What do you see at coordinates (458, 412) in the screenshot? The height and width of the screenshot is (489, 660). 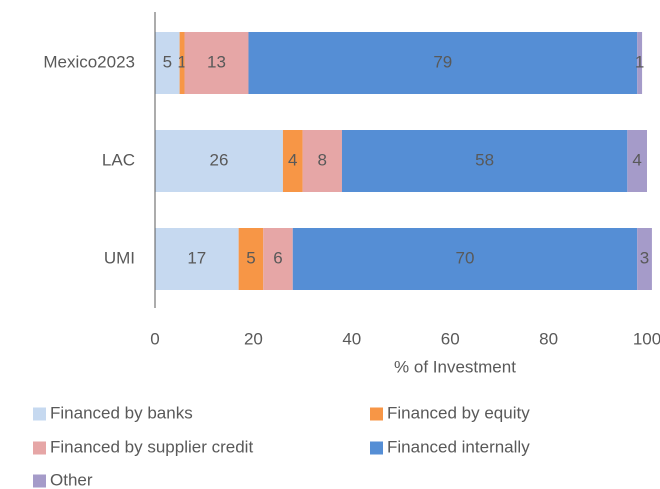 I see `legend-label: Financed by equity` at bounding box center [458, 412].